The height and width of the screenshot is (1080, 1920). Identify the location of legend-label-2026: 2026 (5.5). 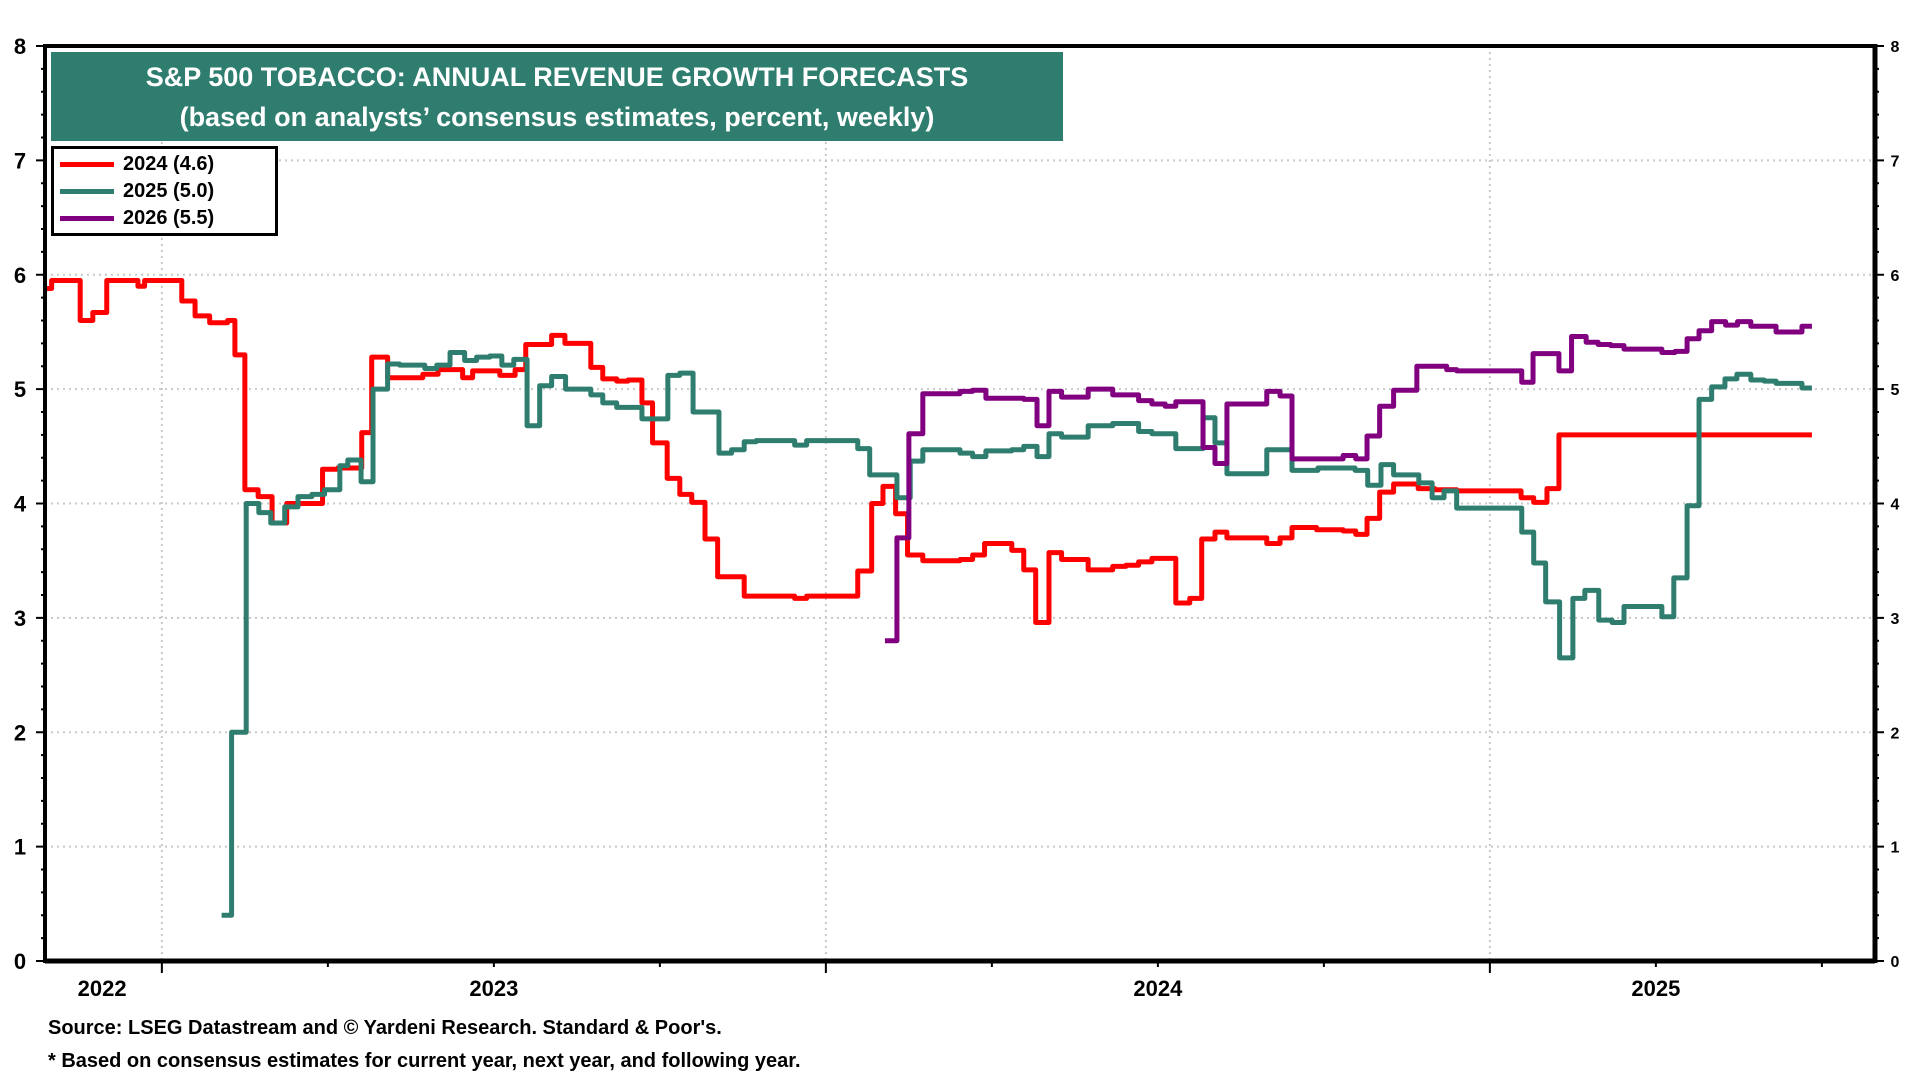
(169, 218).